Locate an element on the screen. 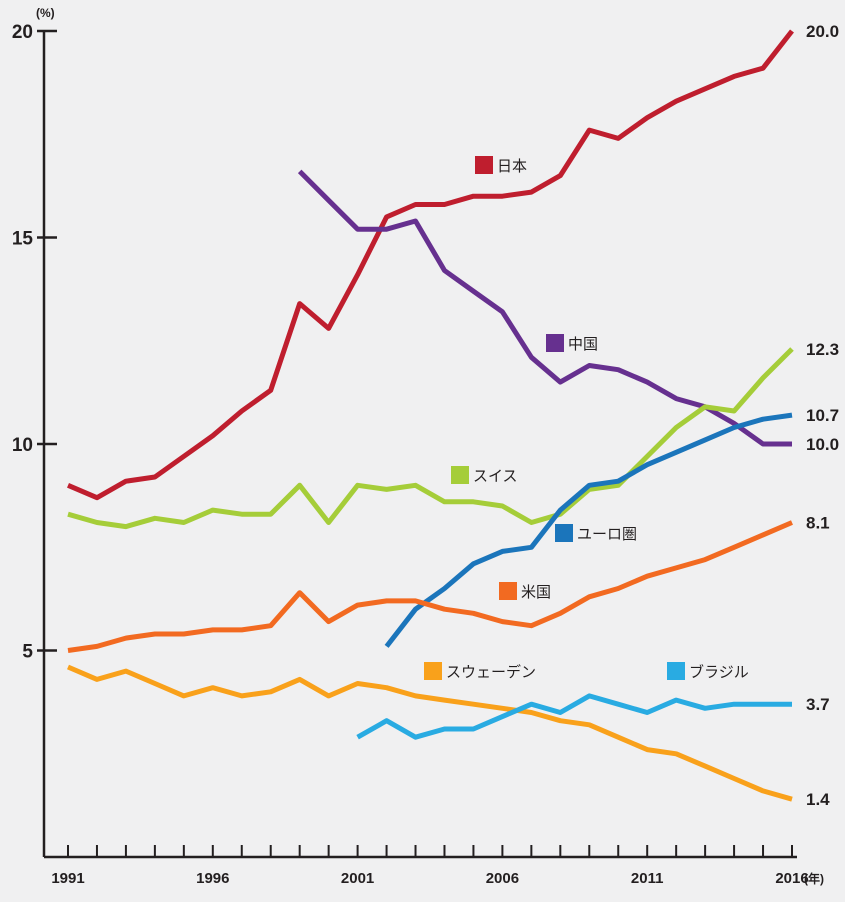 The image size is (845, 902). x-tick-label: 1996 is located at coordinates (212, 878).